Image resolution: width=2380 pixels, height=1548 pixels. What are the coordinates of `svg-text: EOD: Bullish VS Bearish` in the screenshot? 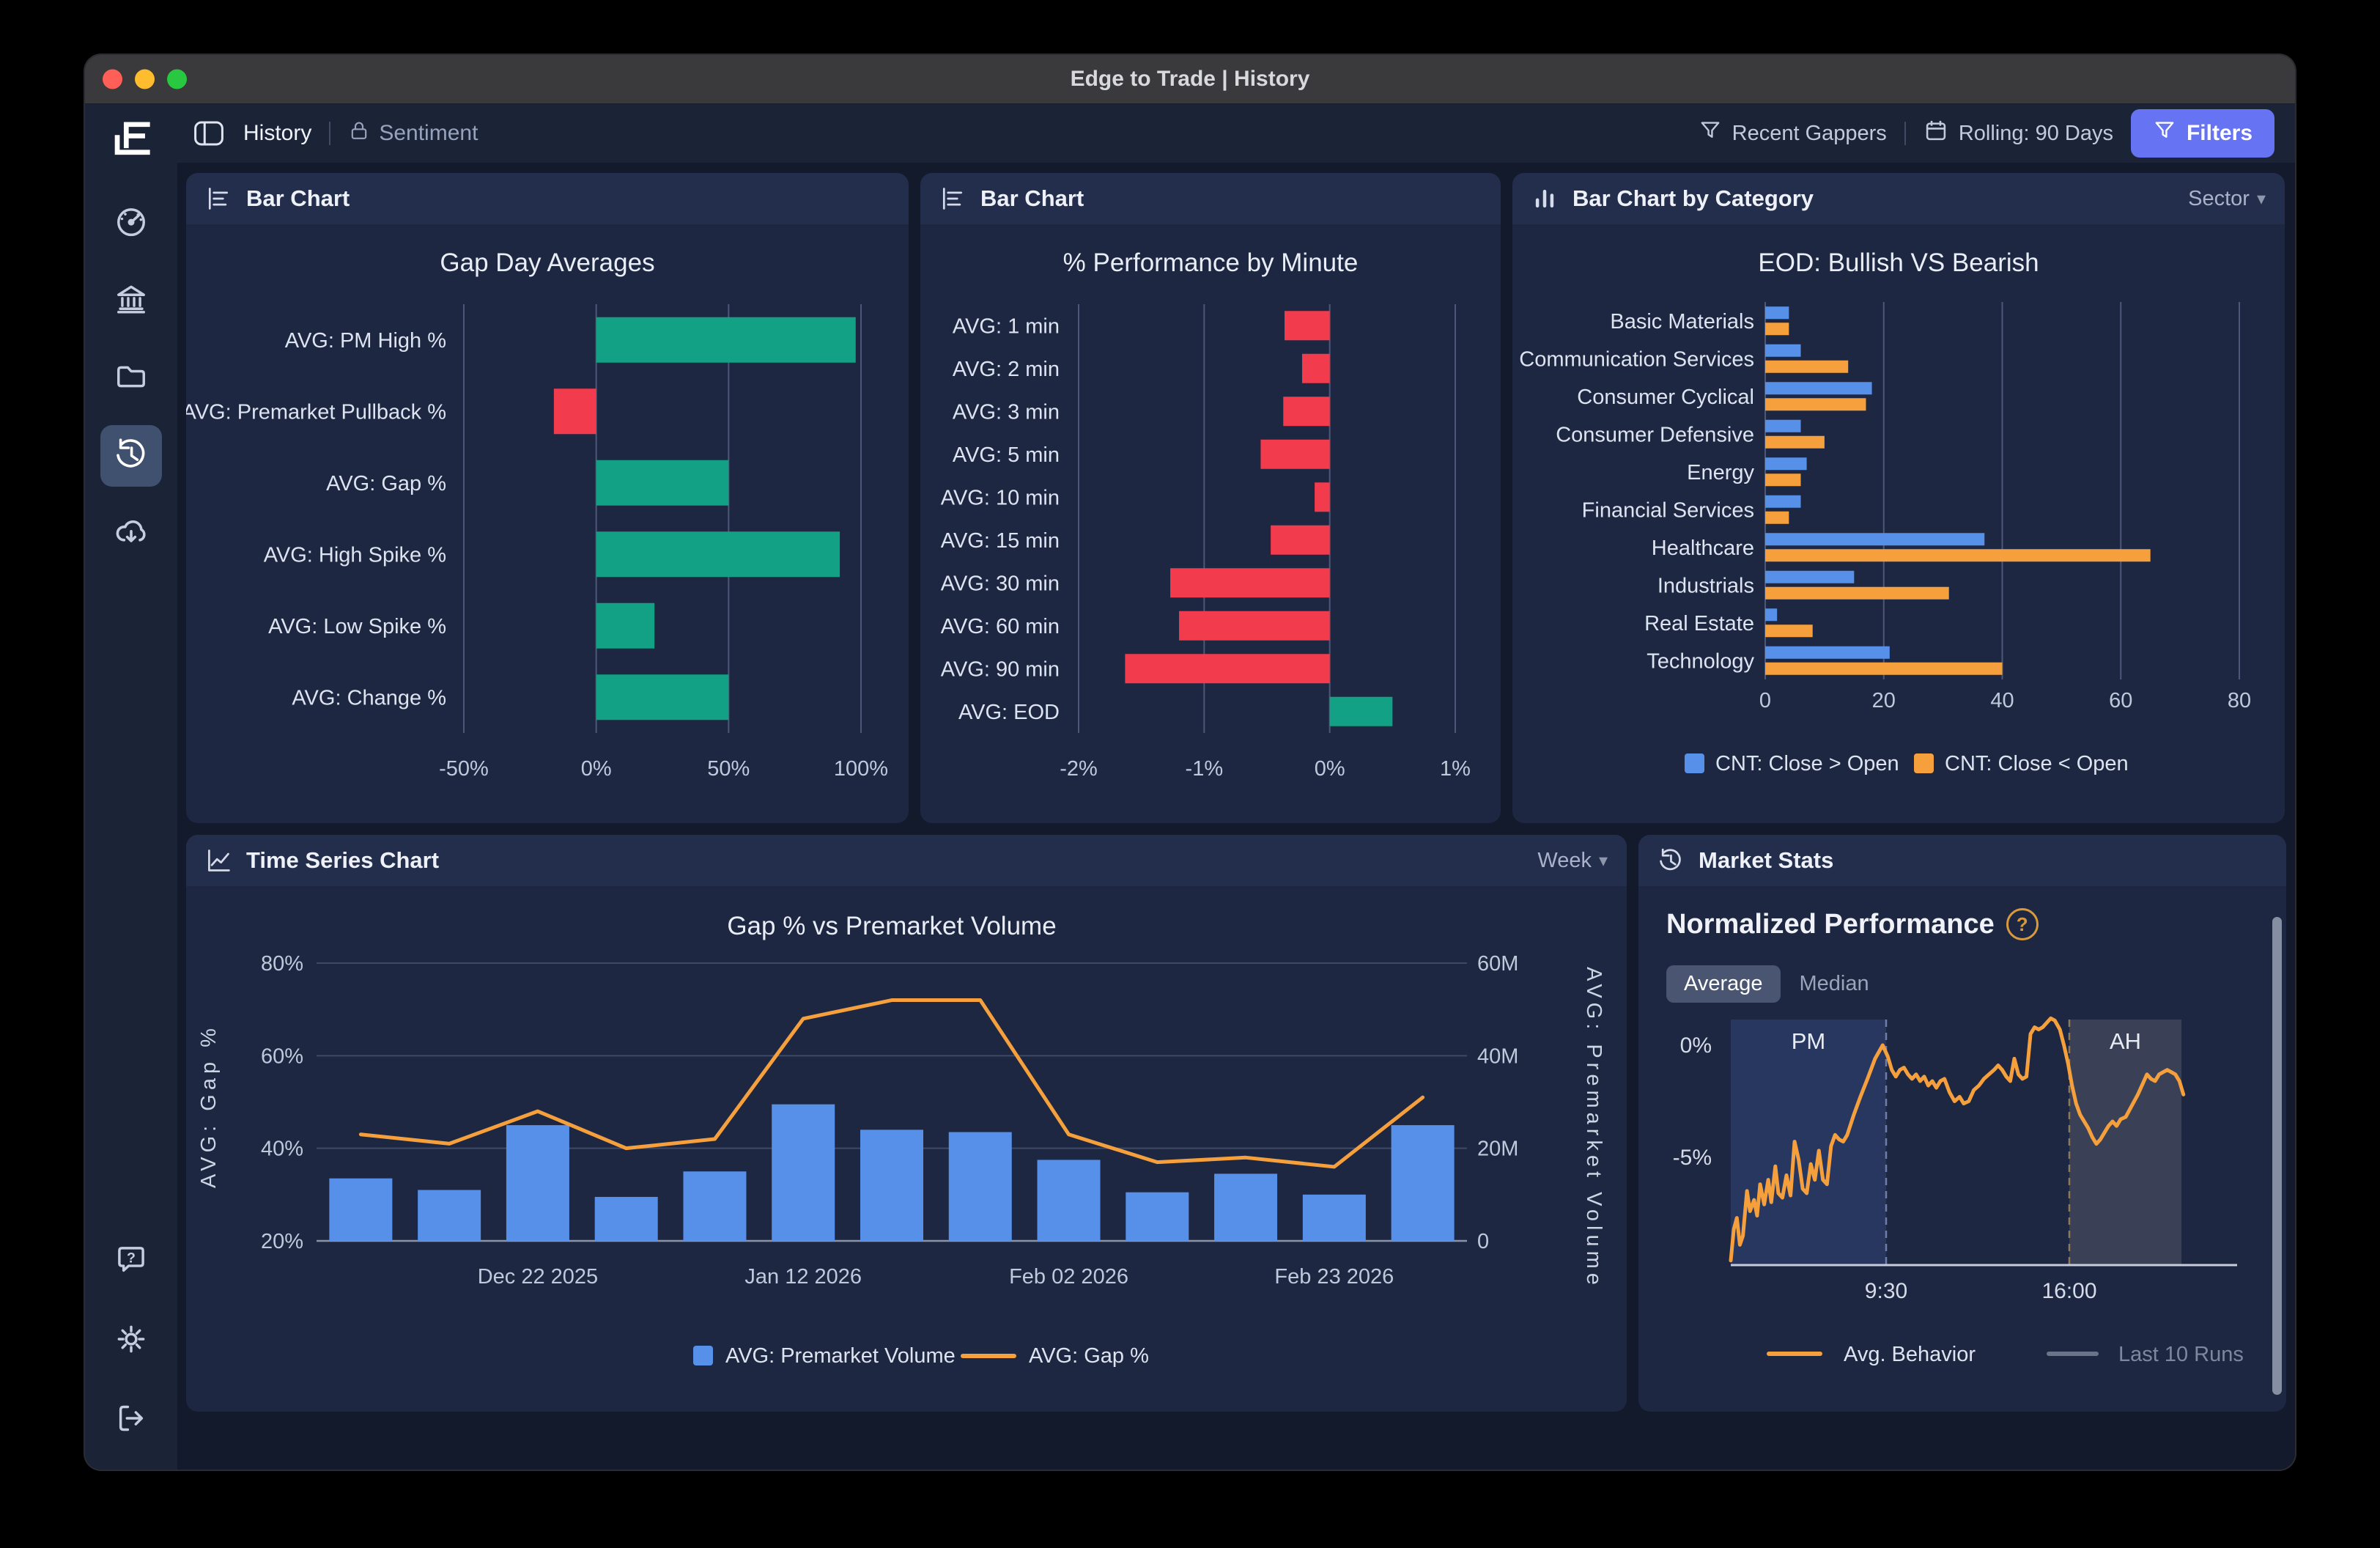 It's located at (1898, 262).